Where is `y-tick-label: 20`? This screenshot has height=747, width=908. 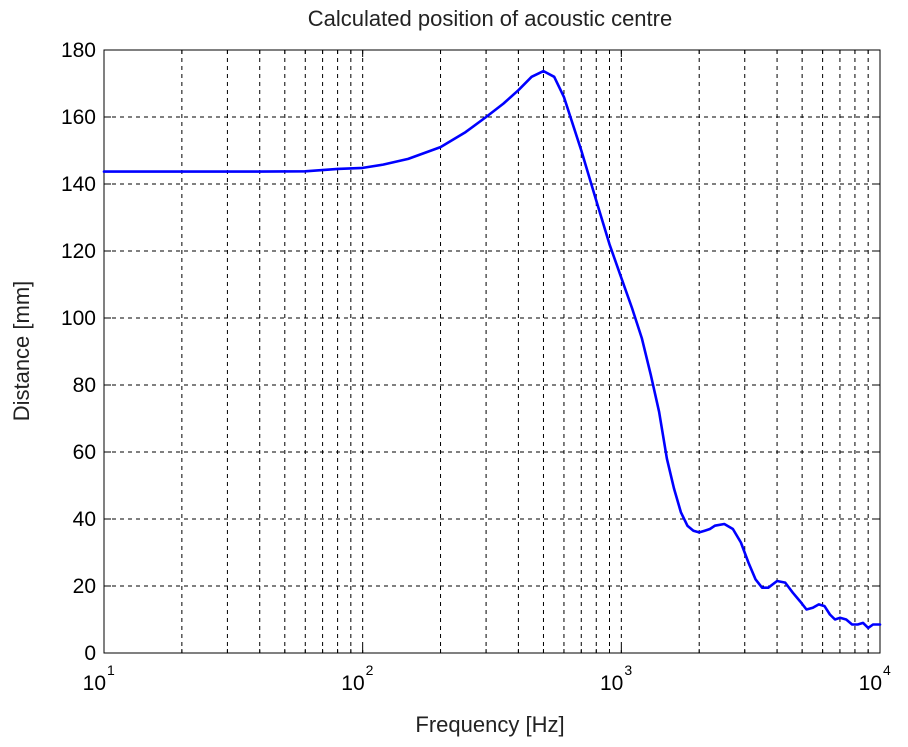 y-tick-label: 20 is located at coordinates (84, 586).